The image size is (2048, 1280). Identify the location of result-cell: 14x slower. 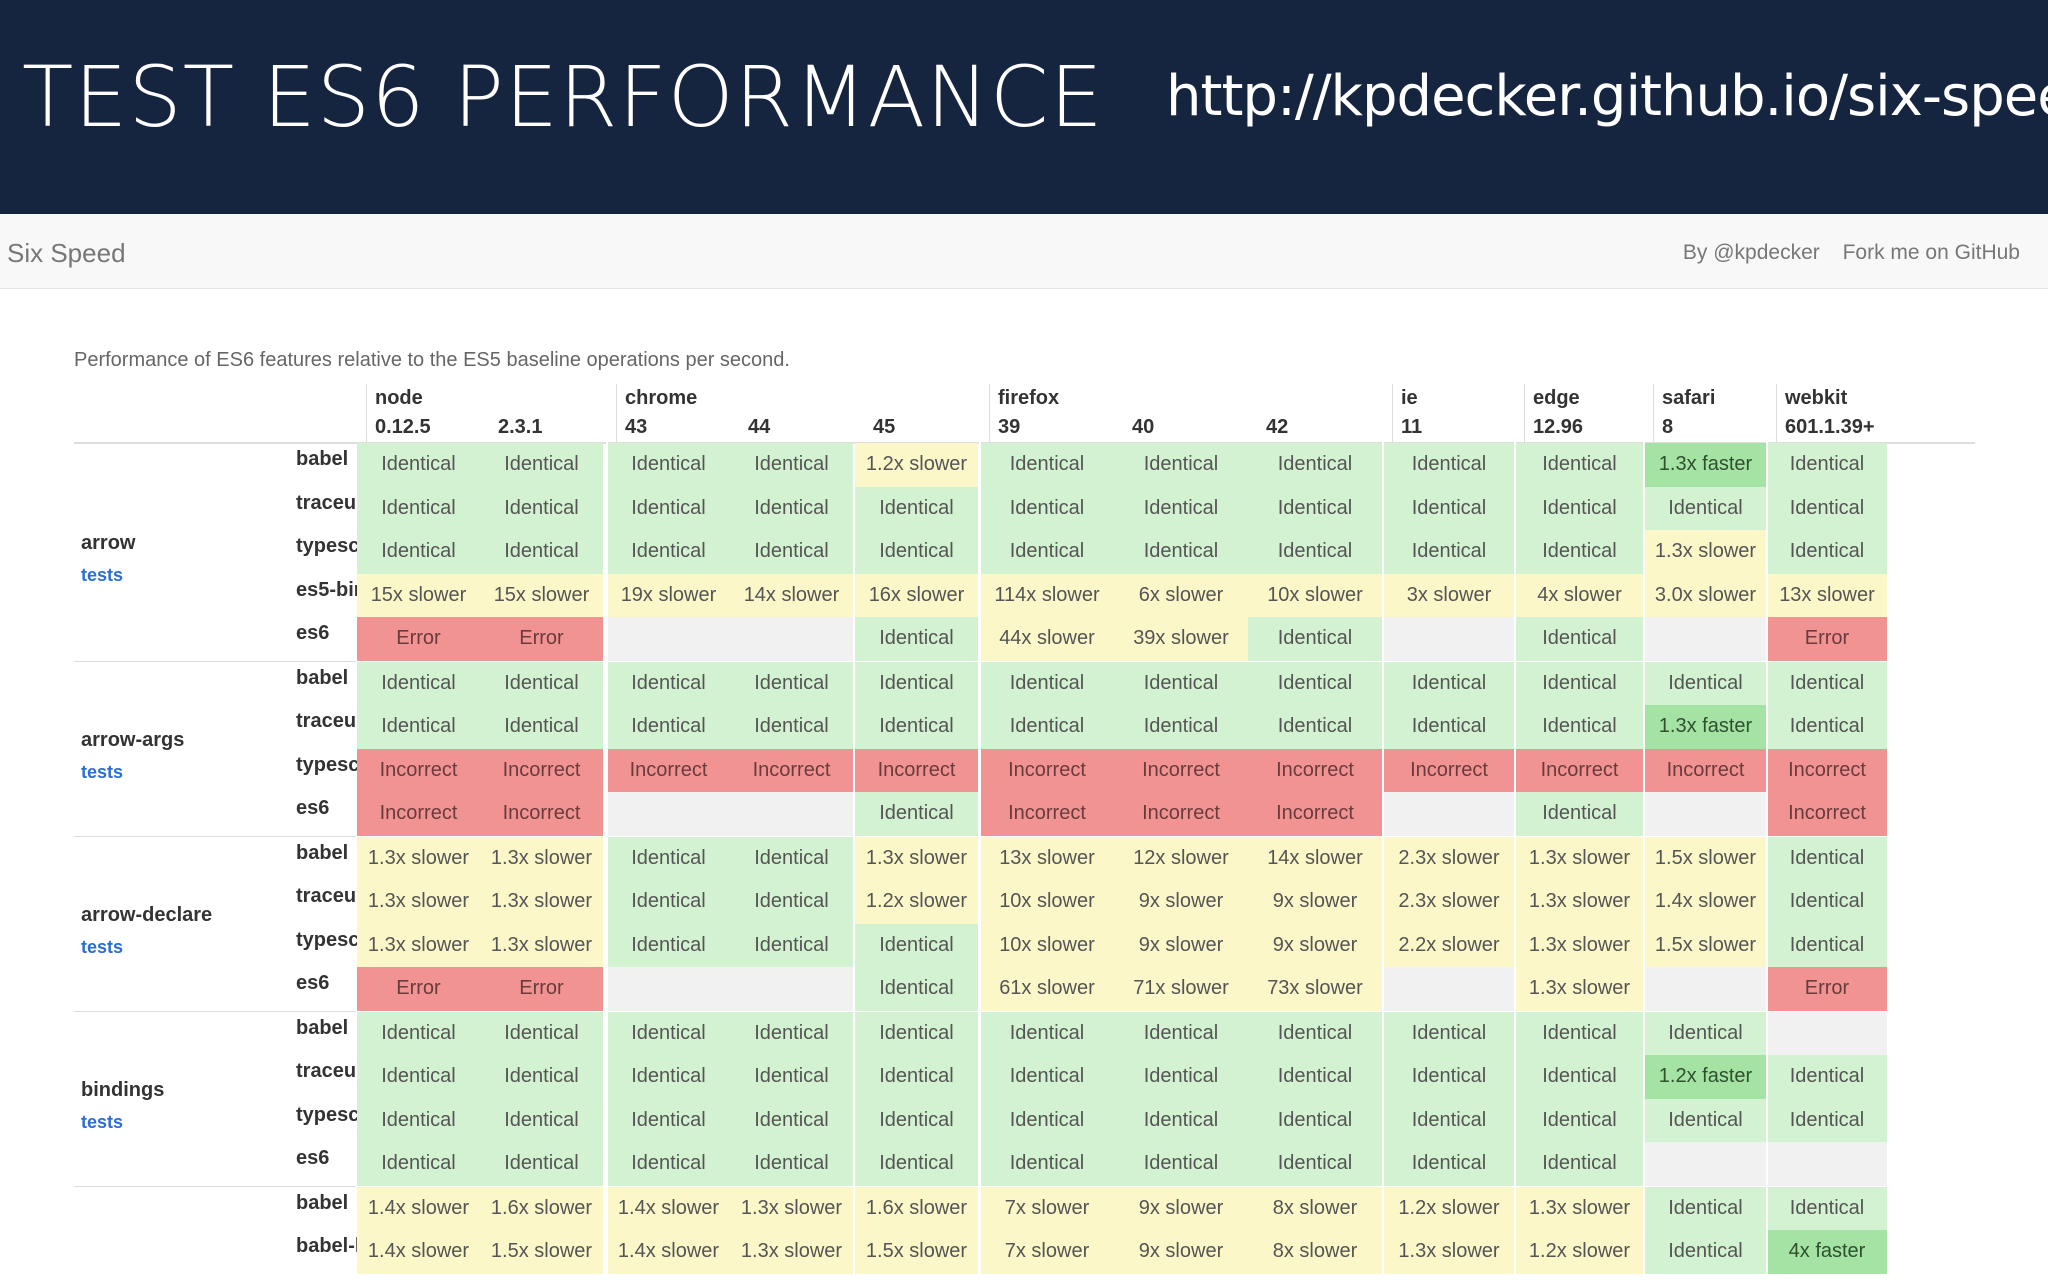
(791, 595).